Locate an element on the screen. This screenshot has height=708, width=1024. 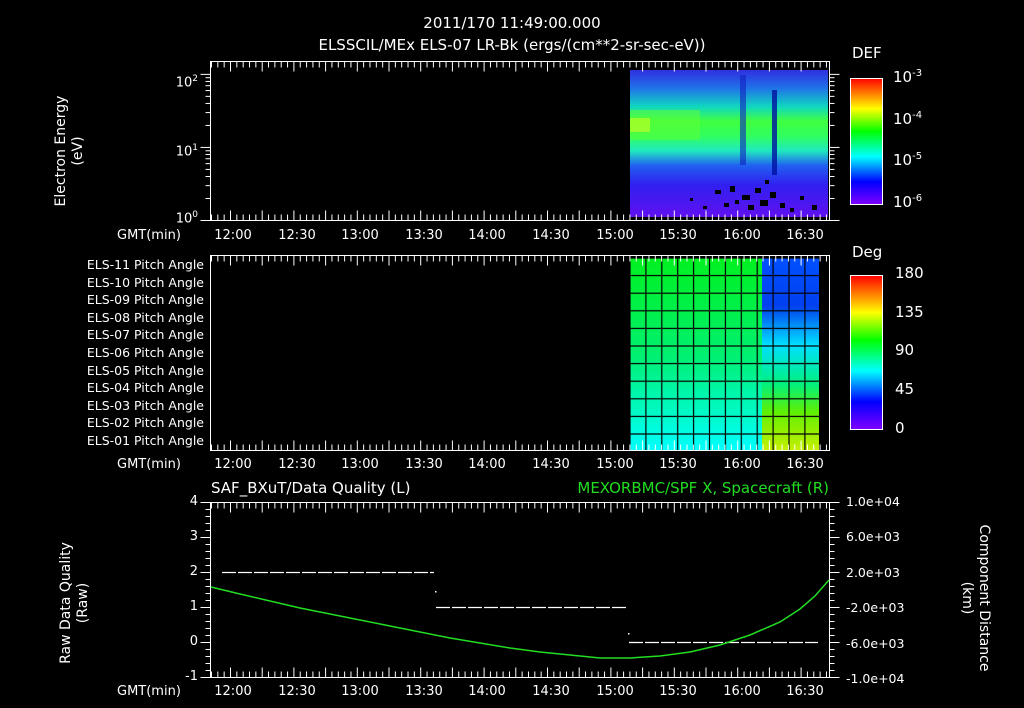
quality-right-ytick: 1.0e+04 is located at coordinates (873, 501).